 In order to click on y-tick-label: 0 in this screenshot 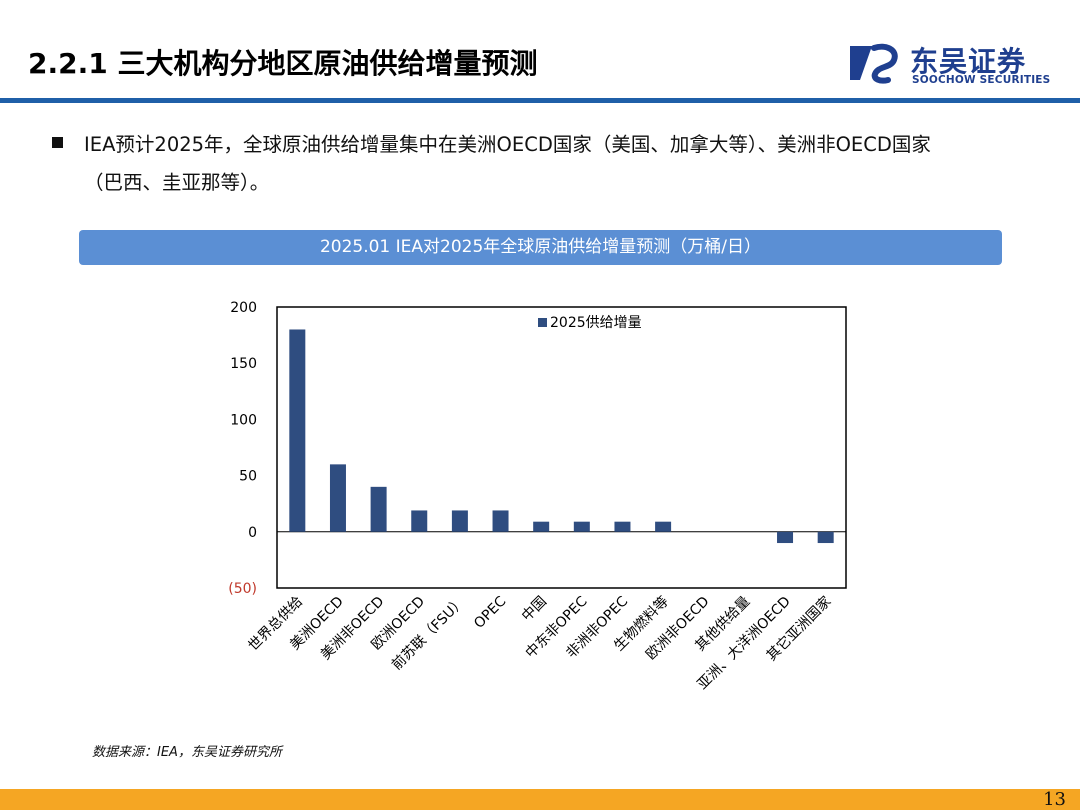, I will do `click(252, 533)`.